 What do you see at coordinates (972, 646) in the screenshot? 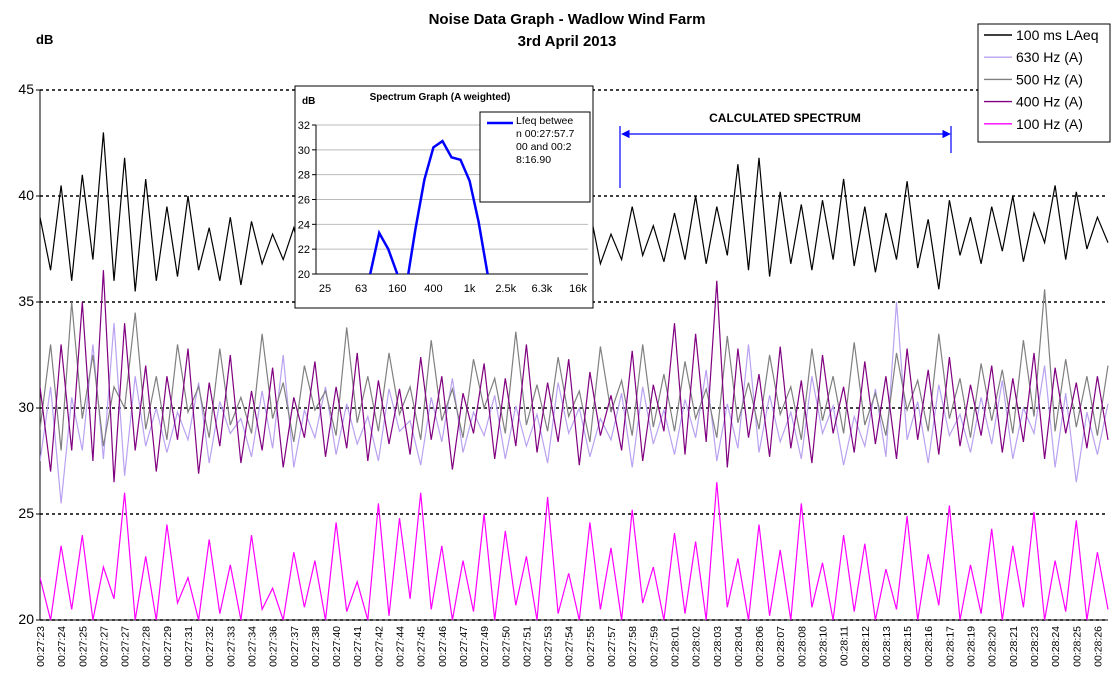
I see `x-tick-label: 00:28:19` at bounding box center [972, 646].